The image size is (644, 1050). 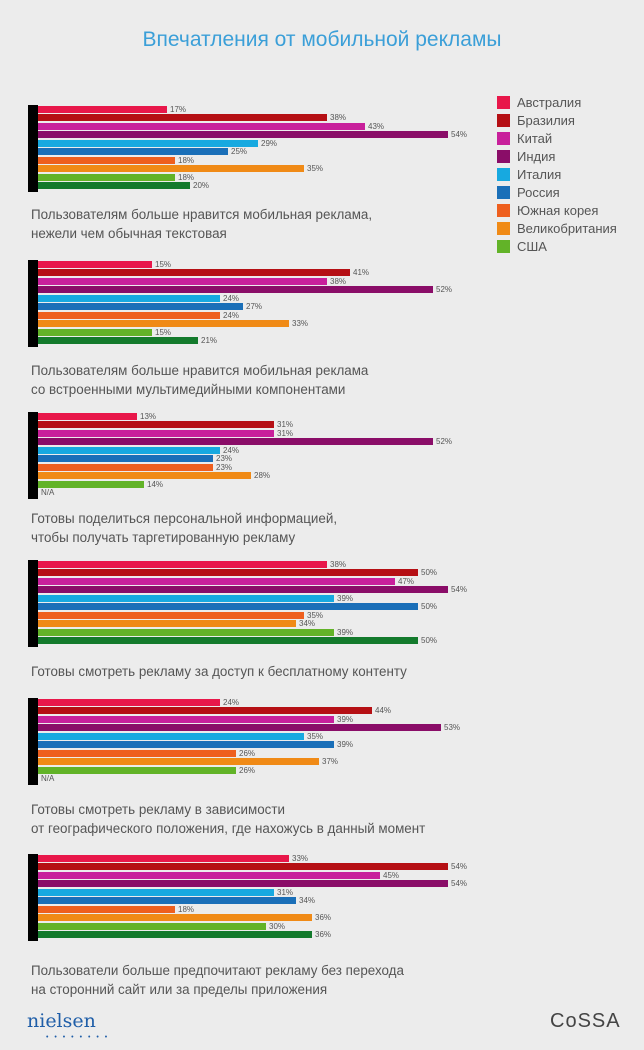 What do you see at coordinates (361, 272) in the screenshot?
I see `bar-value-label: 41%` at bounding box center [361, 272].